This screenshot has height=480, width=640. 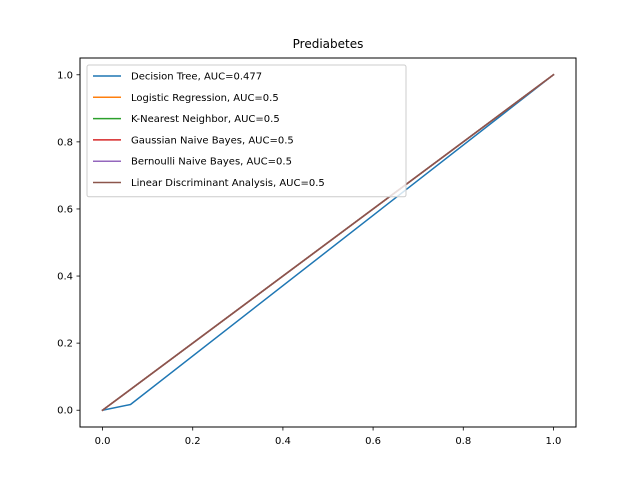 I want to click on x-tick-label: 0.8, so click(x=463, y=441).